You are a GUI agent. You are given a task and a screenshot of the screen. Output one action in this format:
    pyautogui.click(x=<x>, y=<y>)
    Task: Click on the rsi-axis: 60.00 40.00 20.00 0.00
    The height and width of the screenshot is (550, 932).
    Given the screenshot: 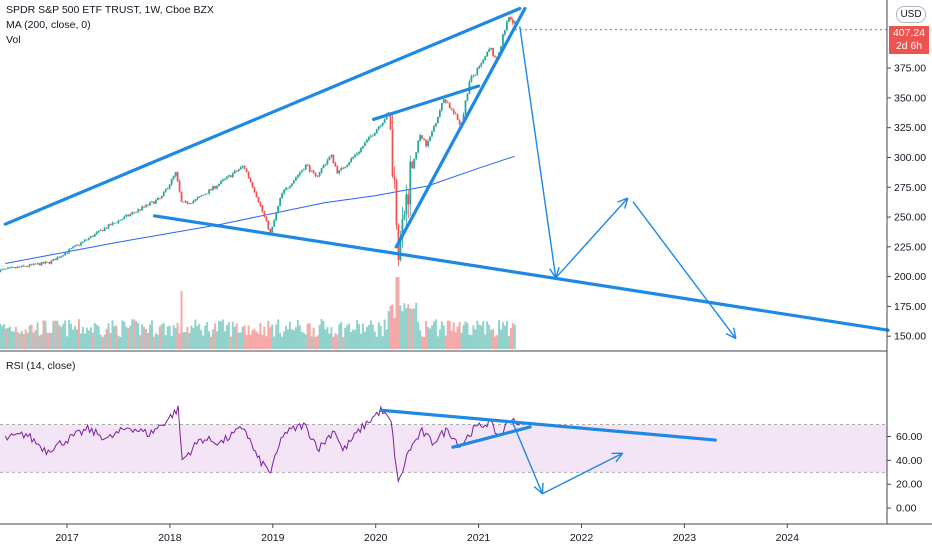 What is the action you would take?
    pyautogui.click(x=904, y=473)
    